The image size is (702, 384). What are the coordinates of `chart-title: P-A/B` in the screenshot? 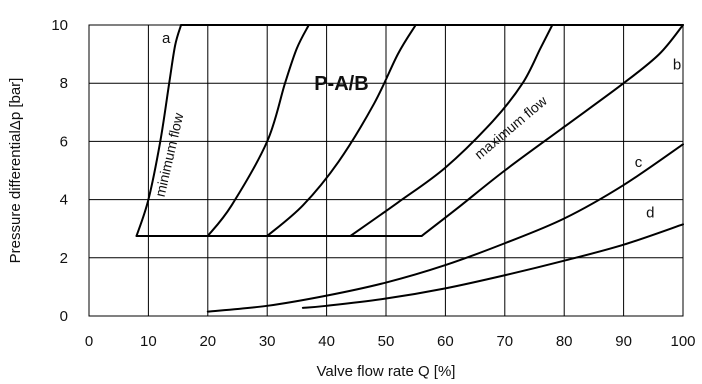 It's located at (341, 84).